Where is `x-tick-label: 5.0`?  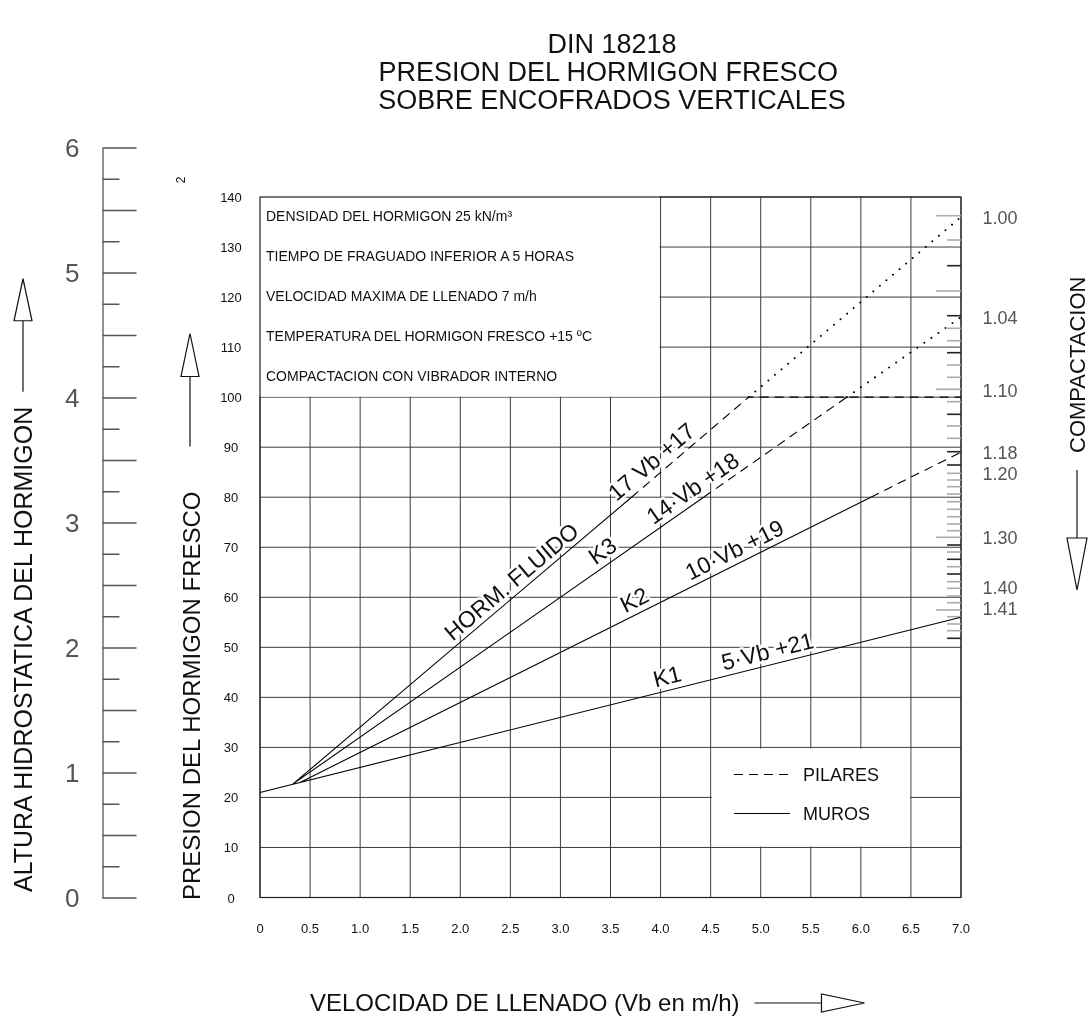
x-tick-label: 5.0 is located at coordinates (760, 928).